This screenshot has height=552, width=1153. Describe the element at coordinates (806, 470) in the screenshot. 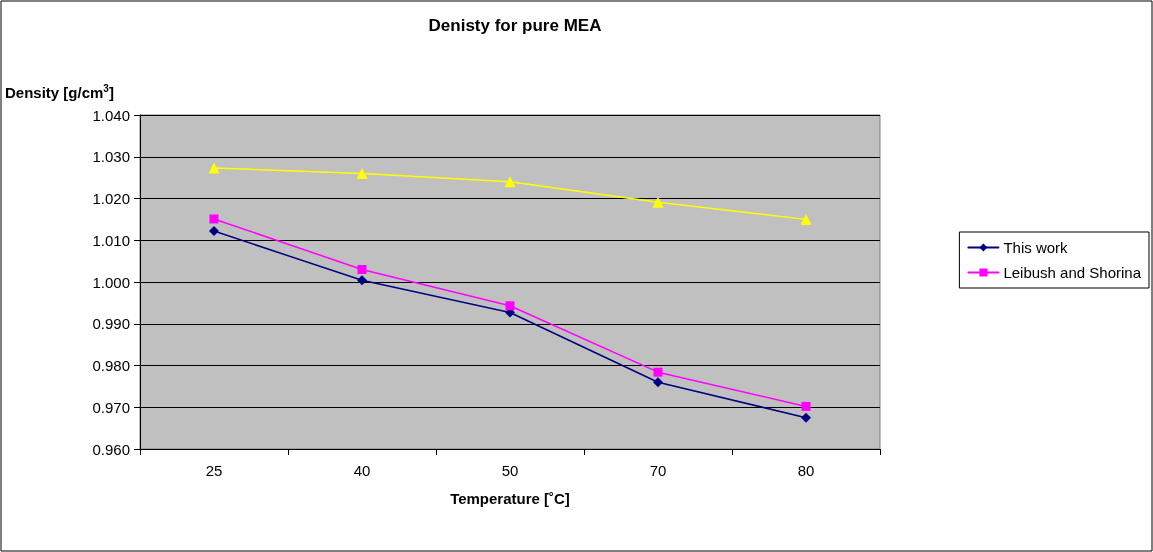

I see `x-tick-label: 80` at that location.